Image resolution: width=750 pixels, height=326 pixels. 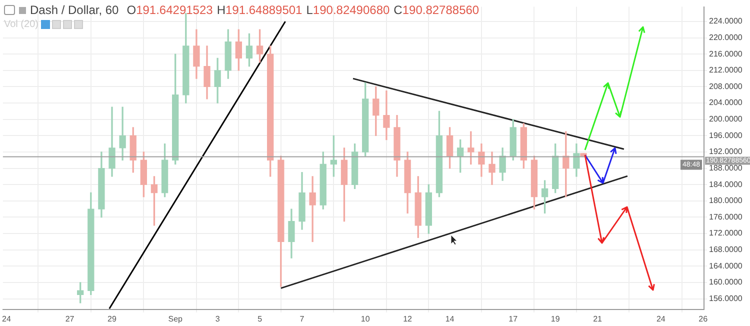 I want to click on x-tick-label: 3, so click(x=217, y=319).